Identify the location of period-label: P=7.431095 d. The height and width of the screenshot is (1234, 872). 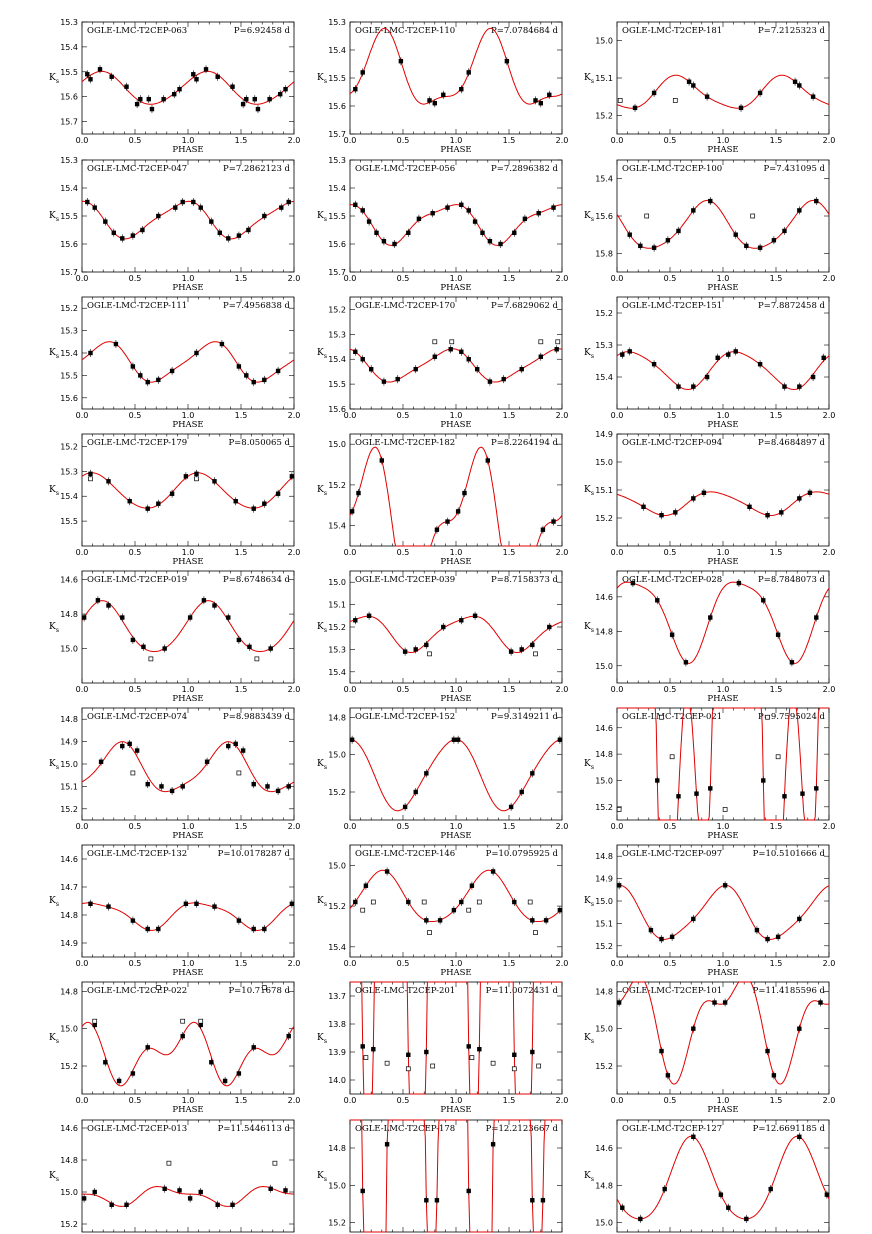
(794, 169).